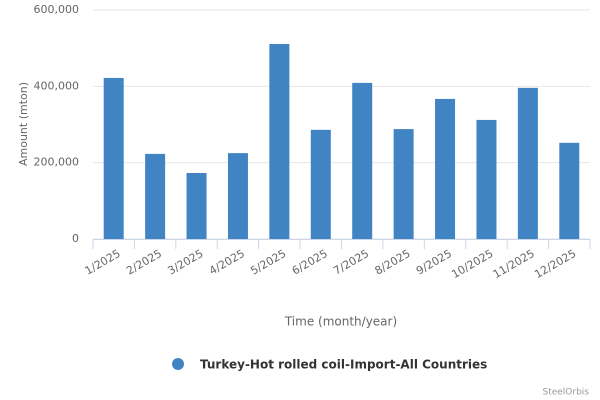 This screenshot has height=400, width=600. What do you see at coordinates (178, 364) in the screenshot?
I see `legend-marker` at bounding box center [178, 364].